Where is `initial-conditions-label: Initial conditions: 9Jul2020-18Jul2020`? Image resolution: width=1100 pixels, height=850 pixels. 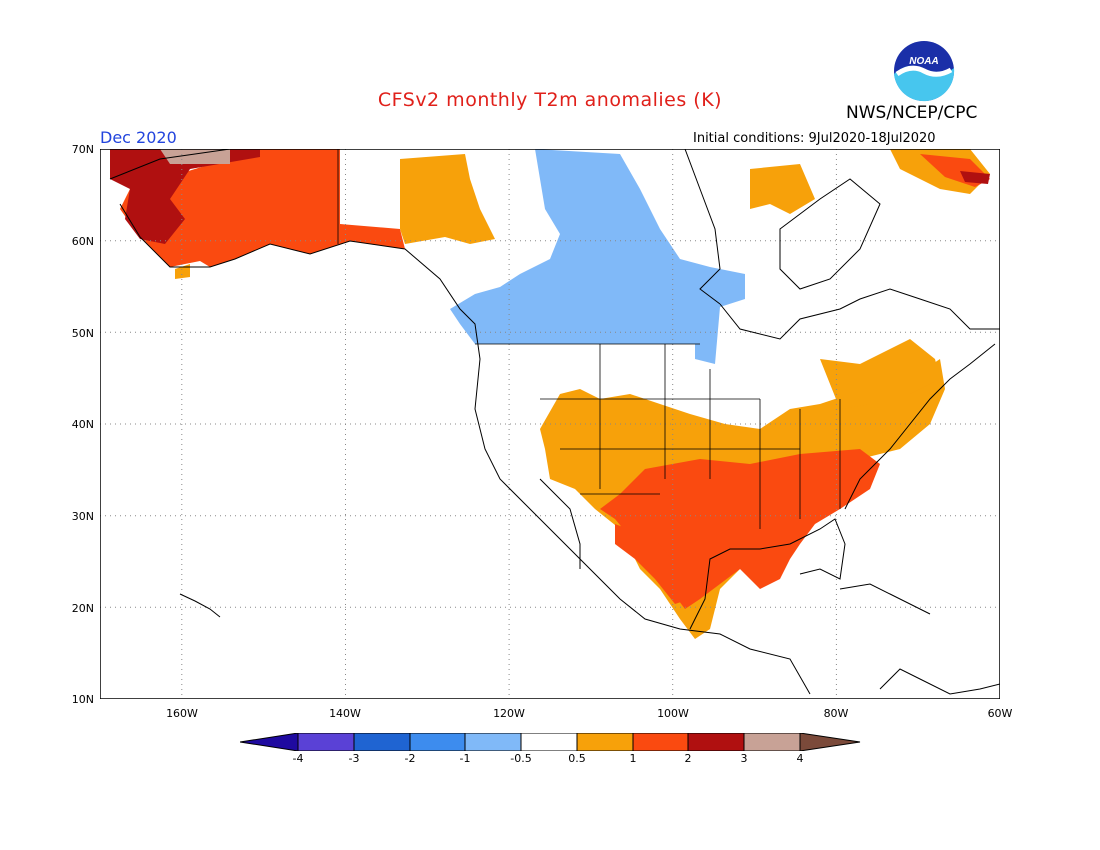
initial-conditions-label: Initial conditions: 9Jul2020-18Jul2020 is located at coordinates (814, 138).